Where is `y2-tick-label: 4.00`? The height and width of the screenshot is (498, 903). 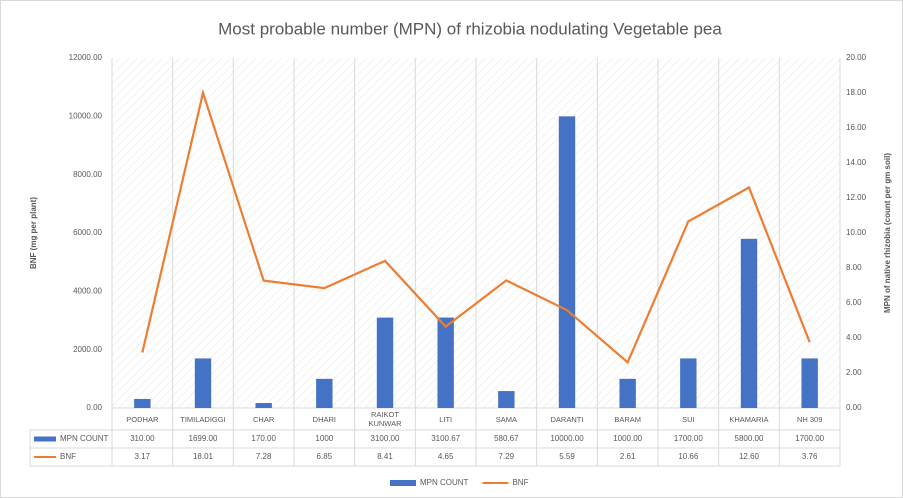 y2-tick-label: 4.00 is located at coordinates (854, 337).